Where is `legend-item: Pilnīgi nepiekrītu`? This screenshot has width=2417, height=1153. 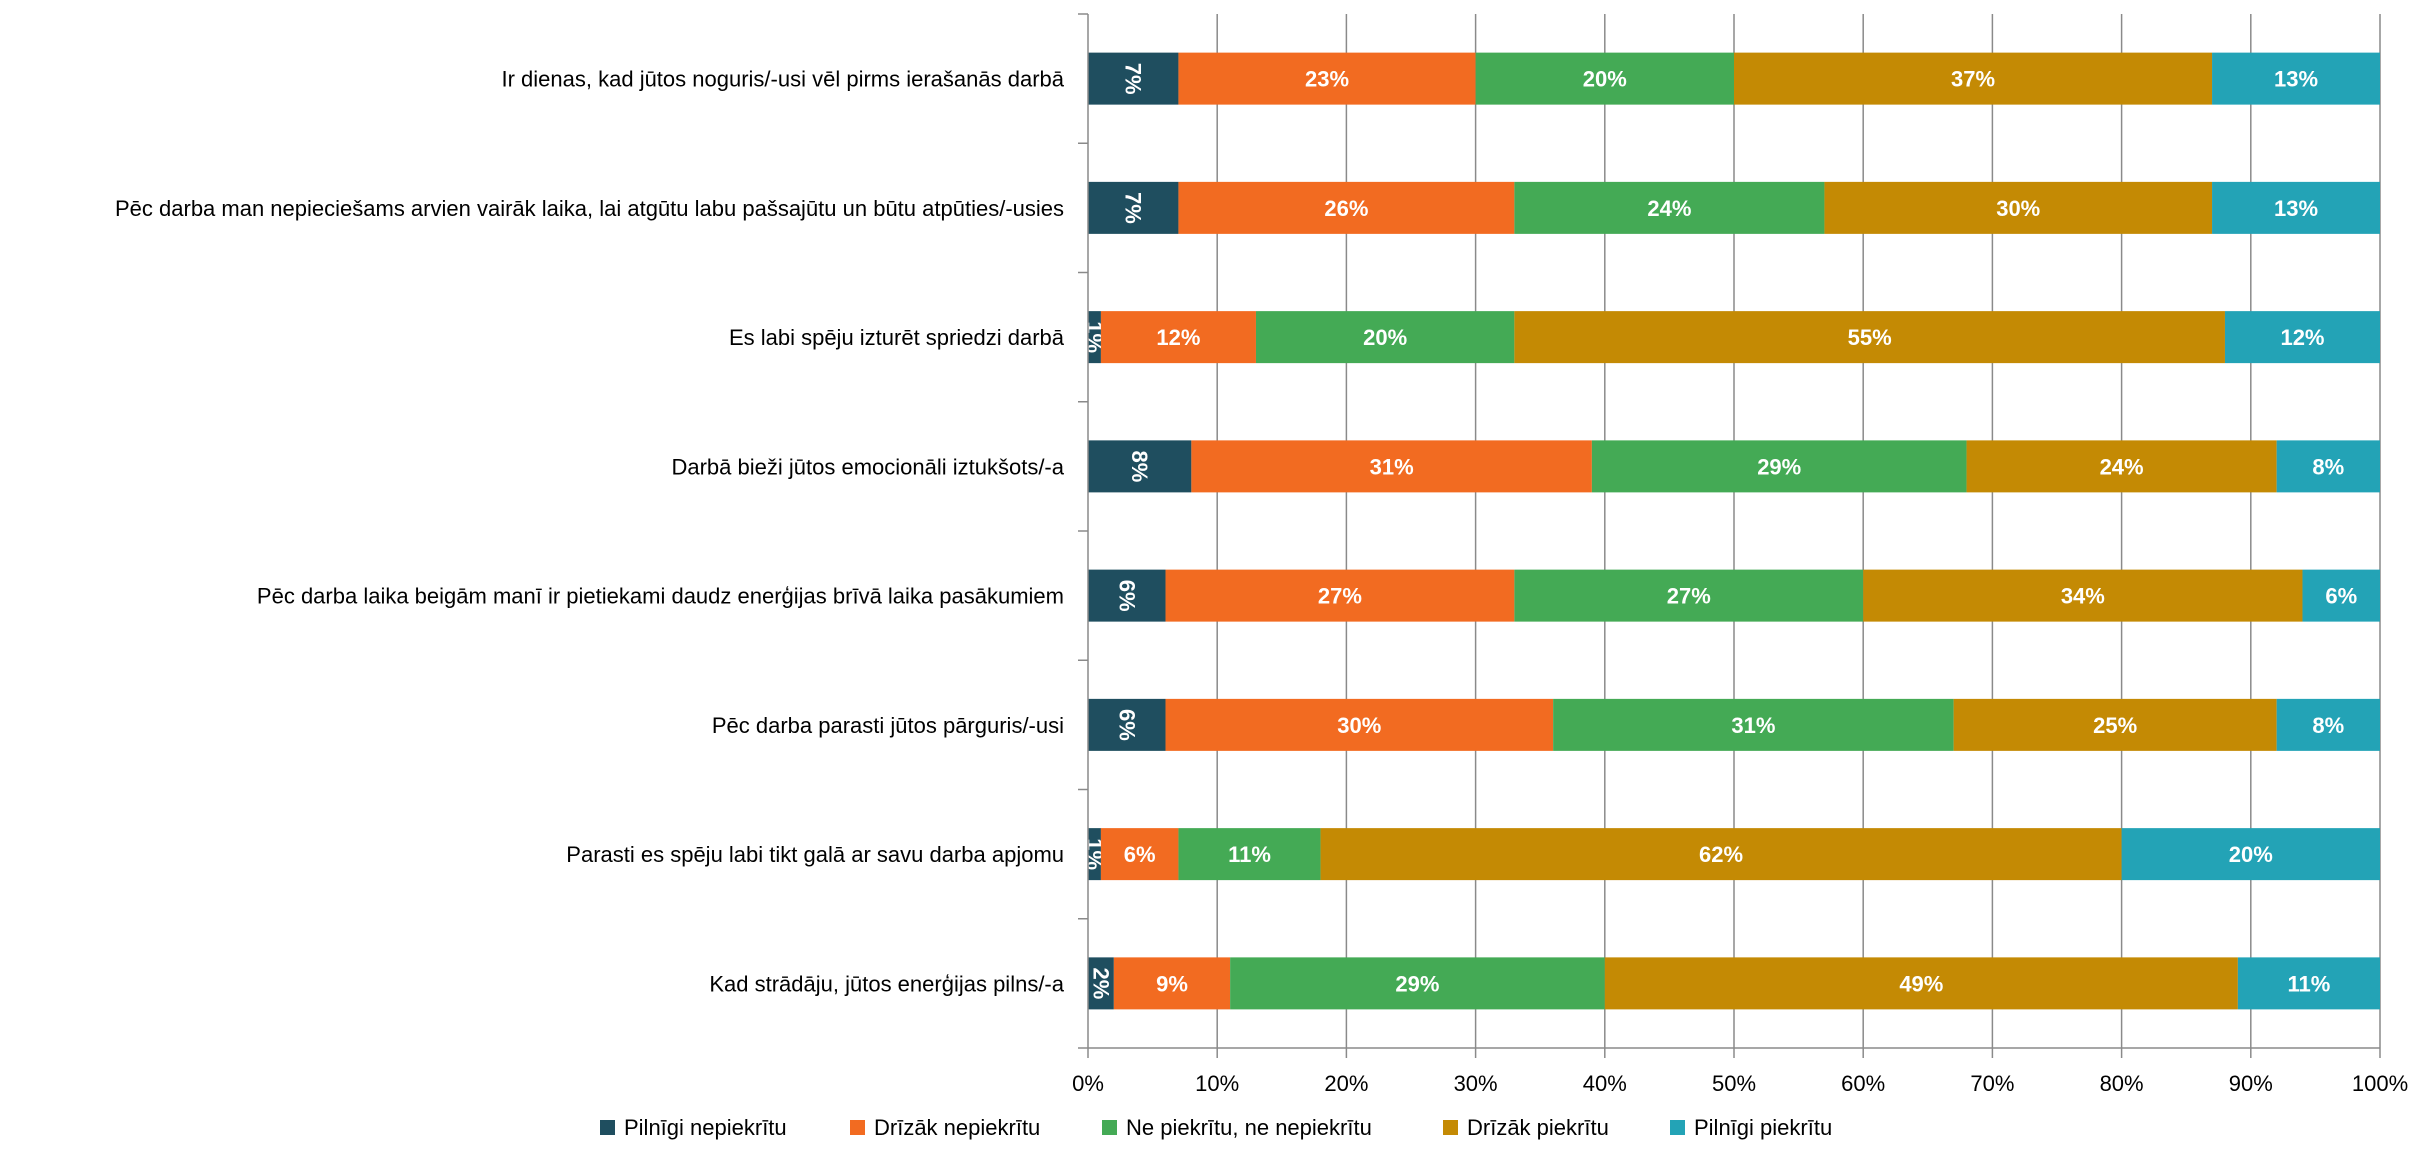 legend-item: Pilnīgi nepiekrītu is located at coordinates (693, 1127).